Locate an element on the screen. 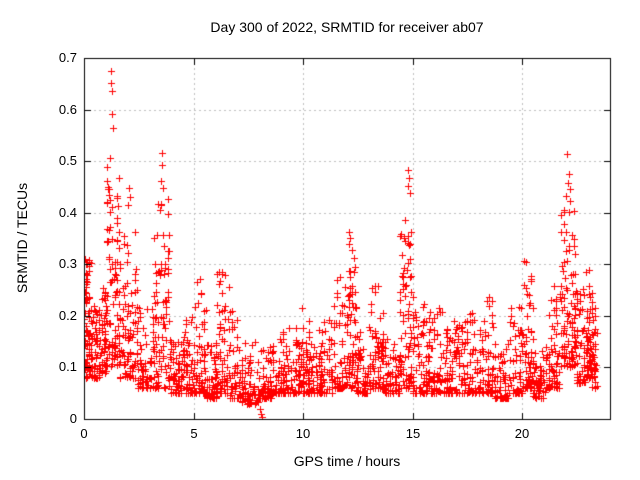  y-axis-label: SRMTID / TECUs is located at coordinates (22, 238).